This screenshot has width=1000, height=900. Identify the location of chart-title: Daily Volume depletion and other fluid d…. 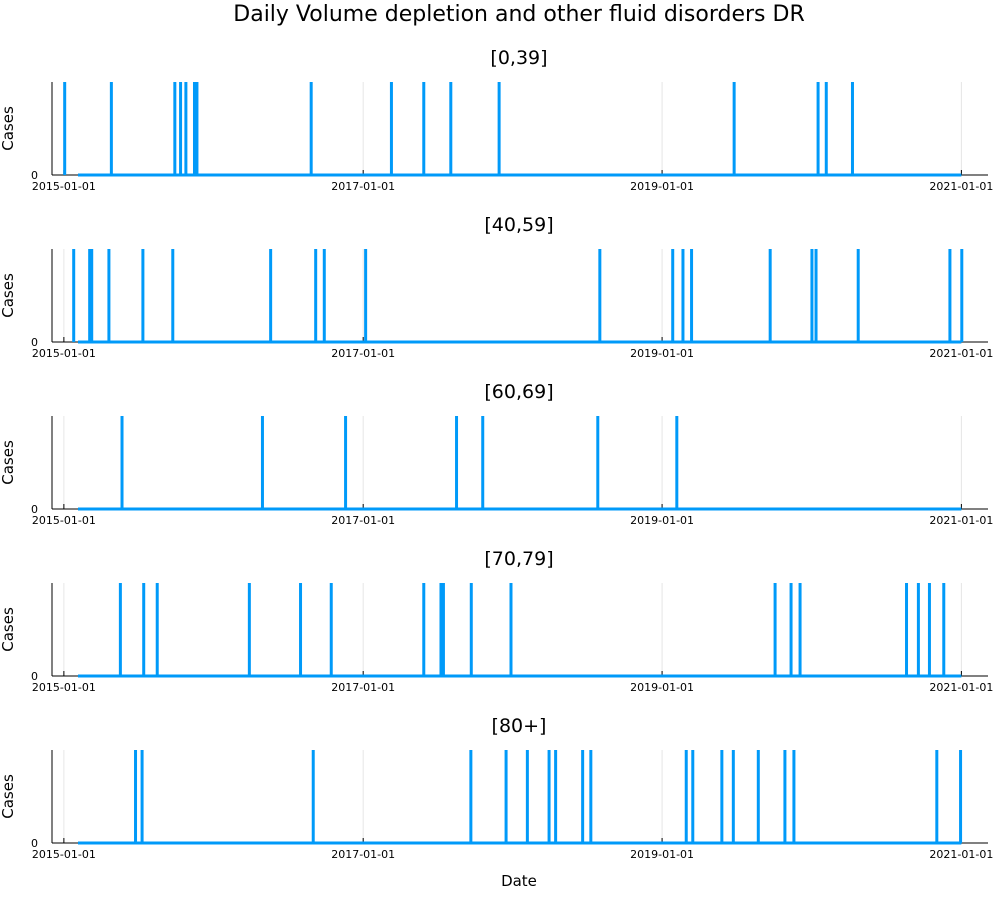
(518, 14).